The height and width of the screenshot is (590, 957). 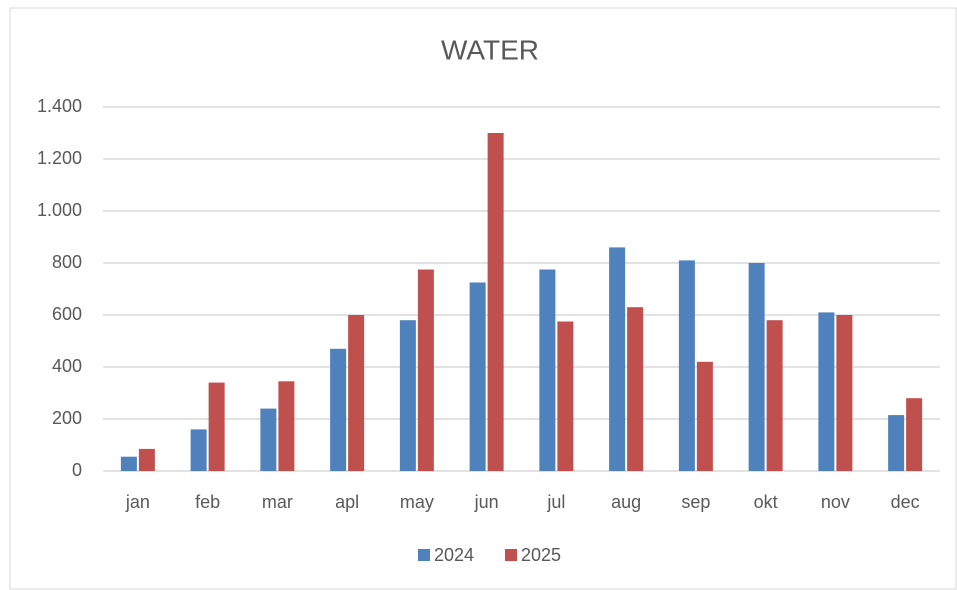 I want to click on x-tick-label: okt, so click(x=766, y=502).